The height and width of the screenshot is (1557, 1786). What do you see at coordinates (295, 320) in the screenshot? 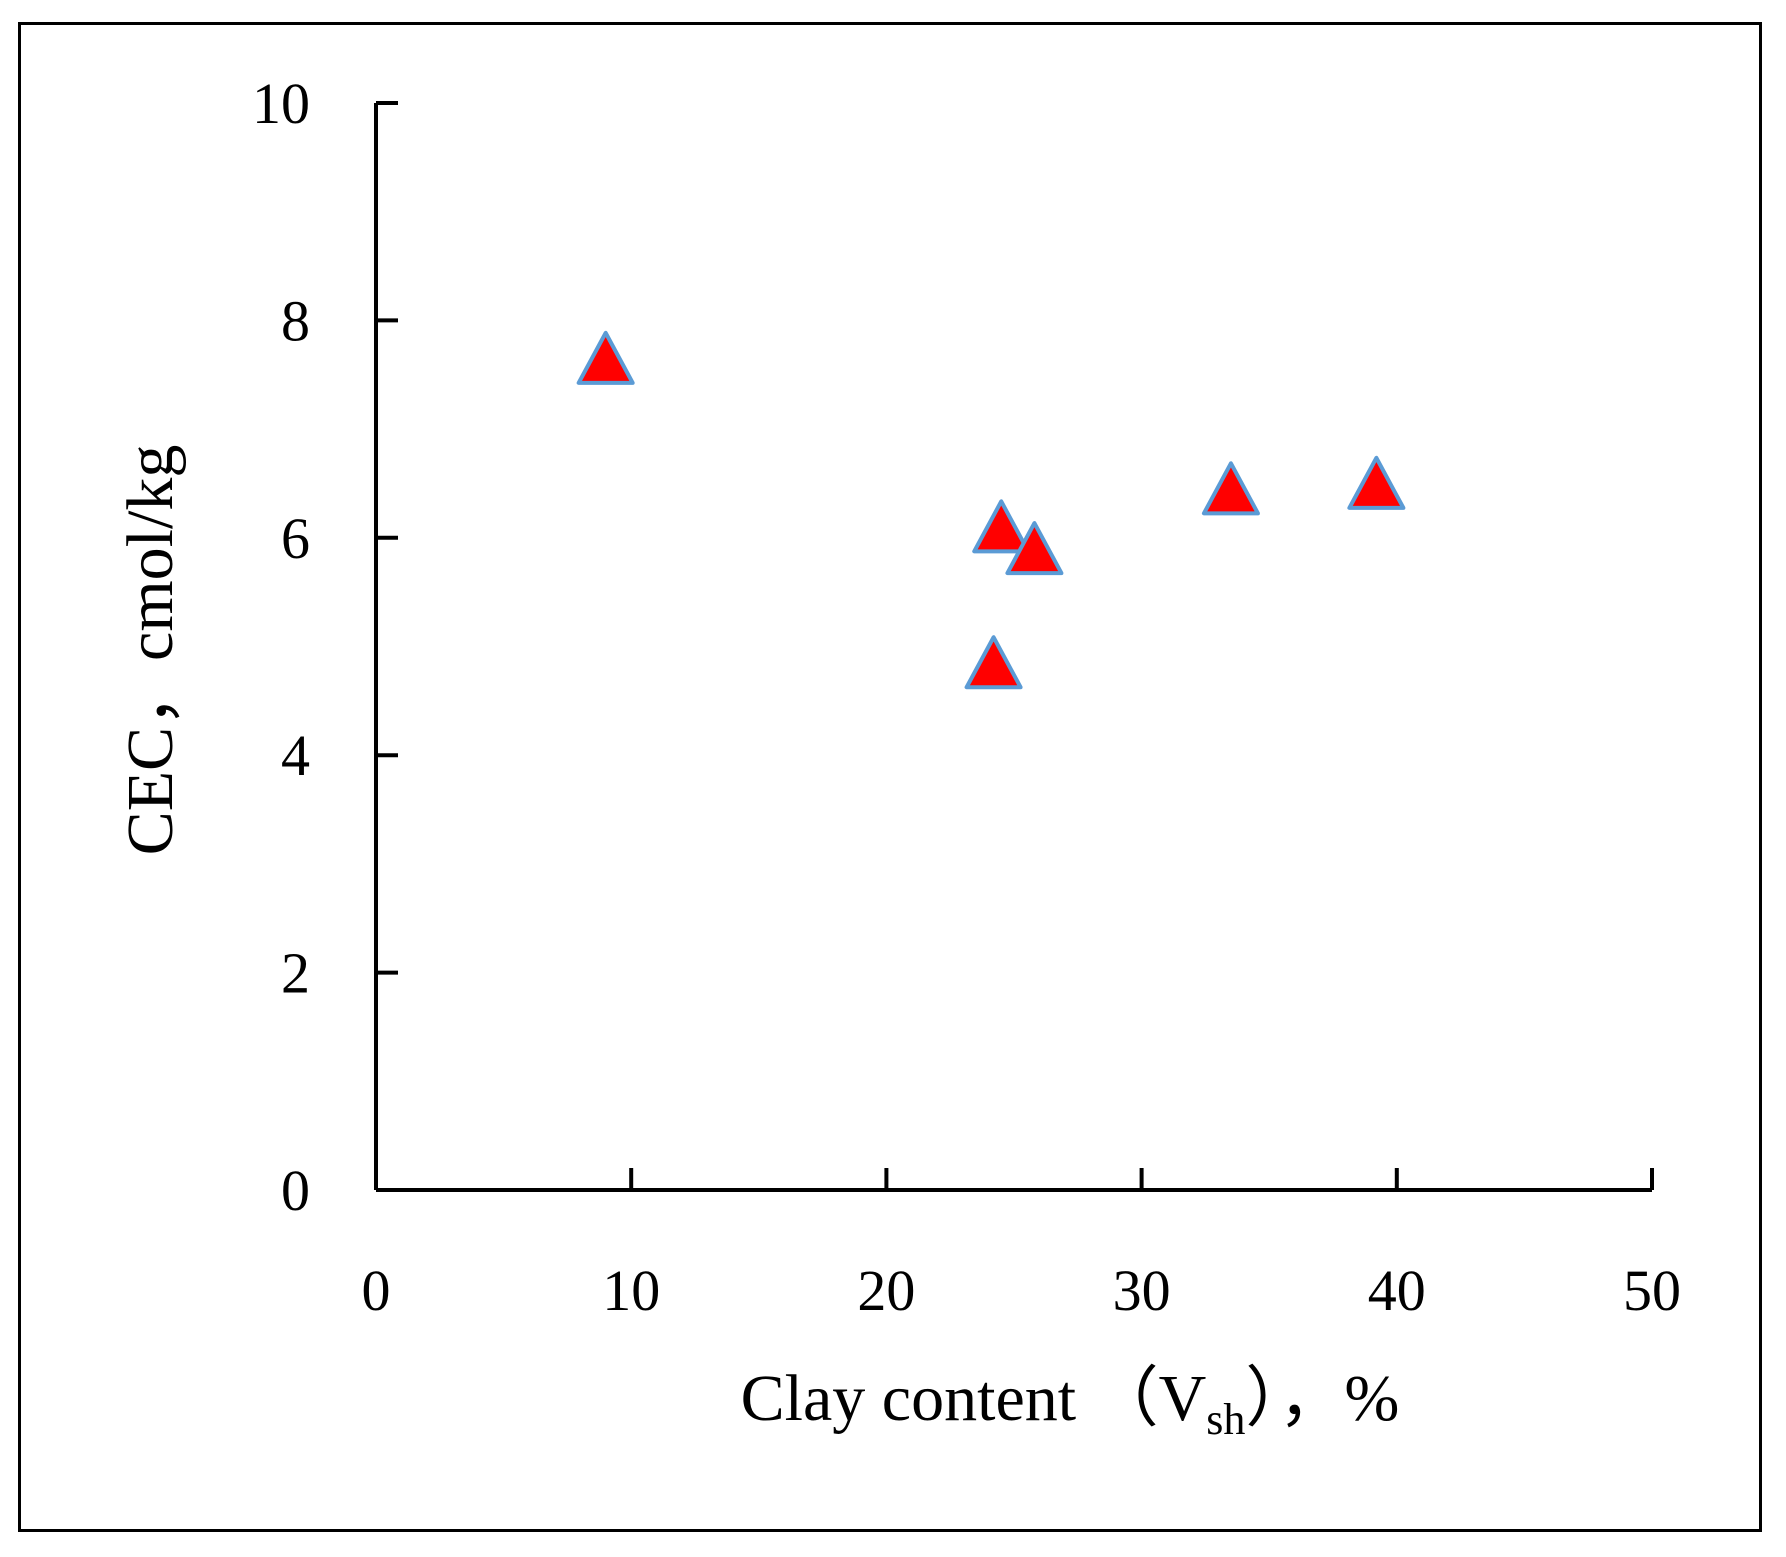
I see `y-tick-label: 8` at bounding box center [295, 320].